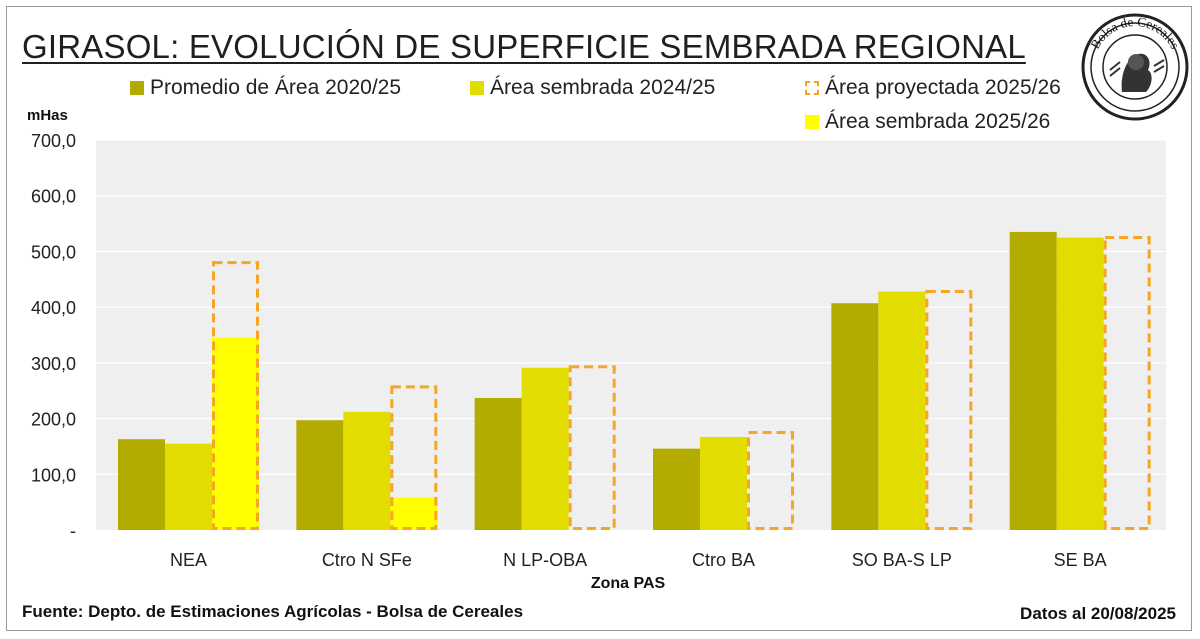 The width and height of the screenshot is (1200, 639). What do you see at coordinates (53, 475) in the screenshot?
I see `y-tick-label: 100,0` at bounding box center [53, 475].